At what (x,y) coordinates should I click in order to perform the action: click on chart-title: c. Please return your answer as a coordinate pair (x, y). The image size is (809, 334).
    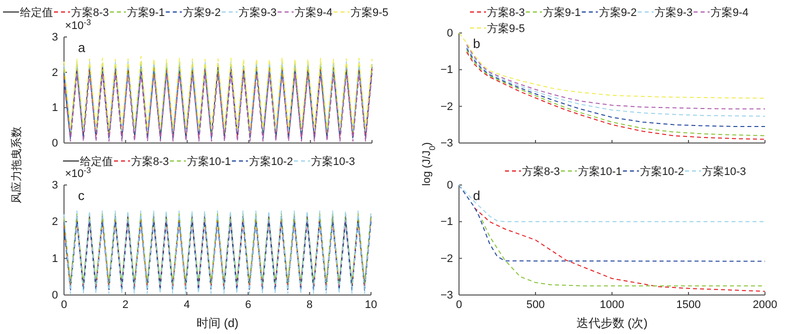
    Looking at the image, I should click on (81, 195).